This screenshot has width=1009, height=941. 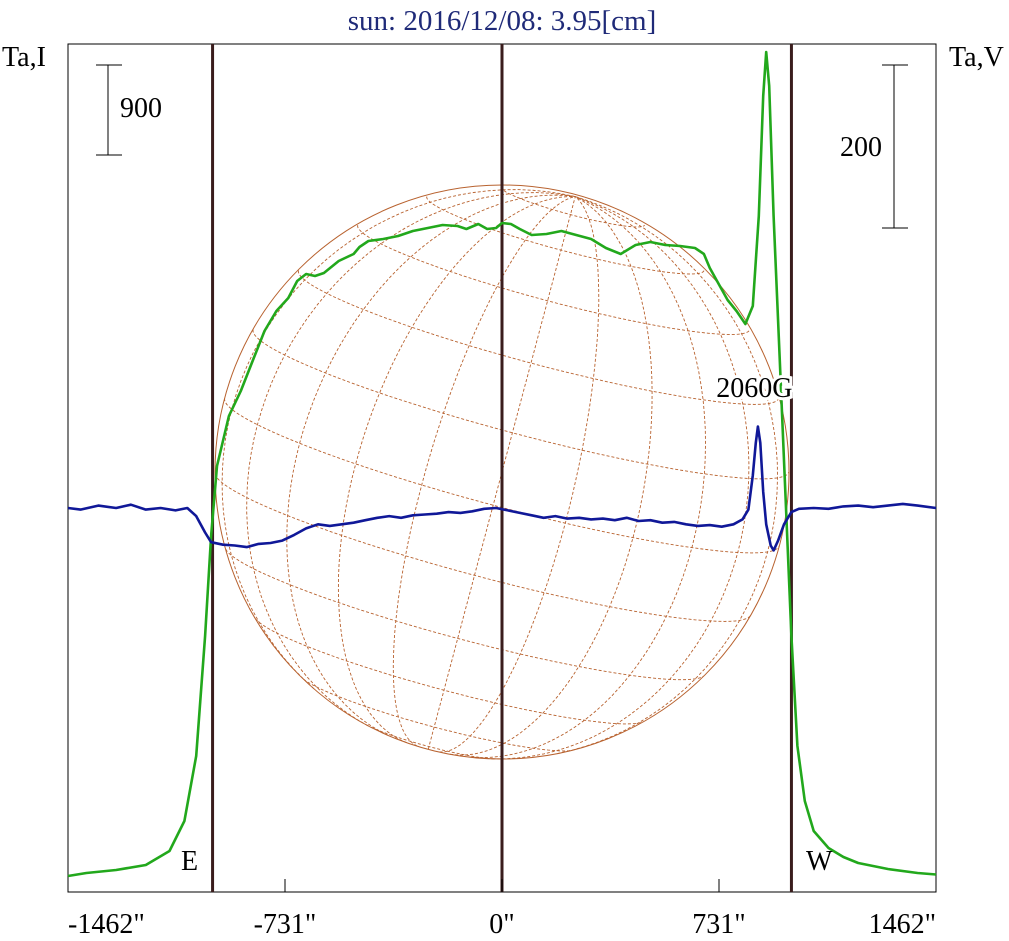 What do you see at coordinates (754, 388) in the screenshot?
I see `region-annotation: 2060G` at bounding box center [754, 388].